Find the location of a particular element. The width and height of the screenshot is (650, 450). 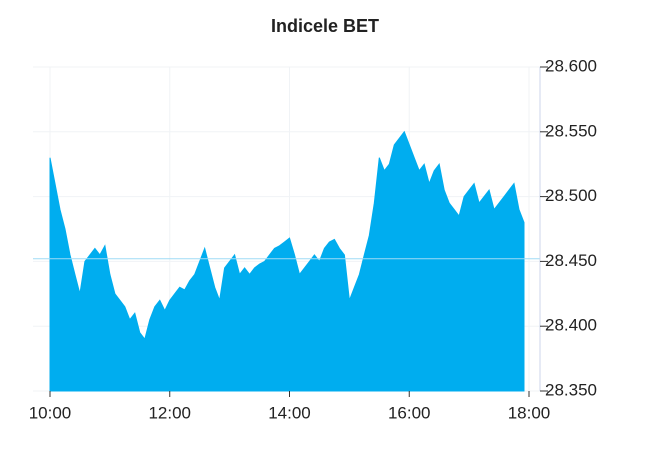

x-tick-label: 18:00 is located at coordinates (529, 412).